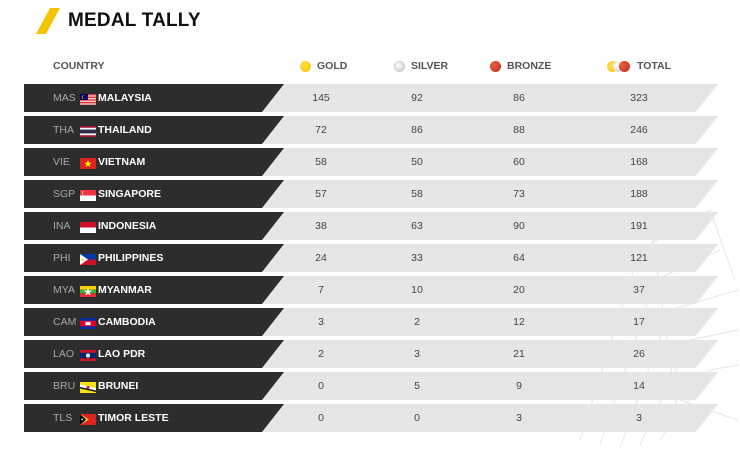  I want to click on country-name: LAO PDR, so click(122, 354).